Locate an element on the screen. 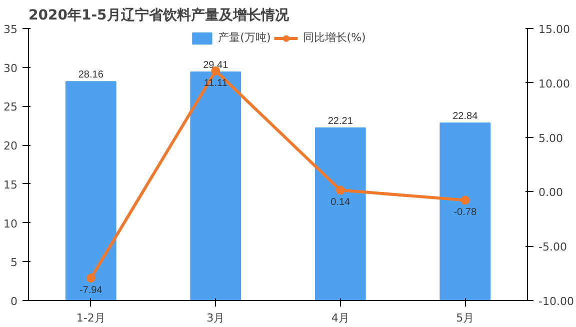 The height and width of the screenshot is (327, 576). data-label: 28.16 is located at coordinates (91, 75).